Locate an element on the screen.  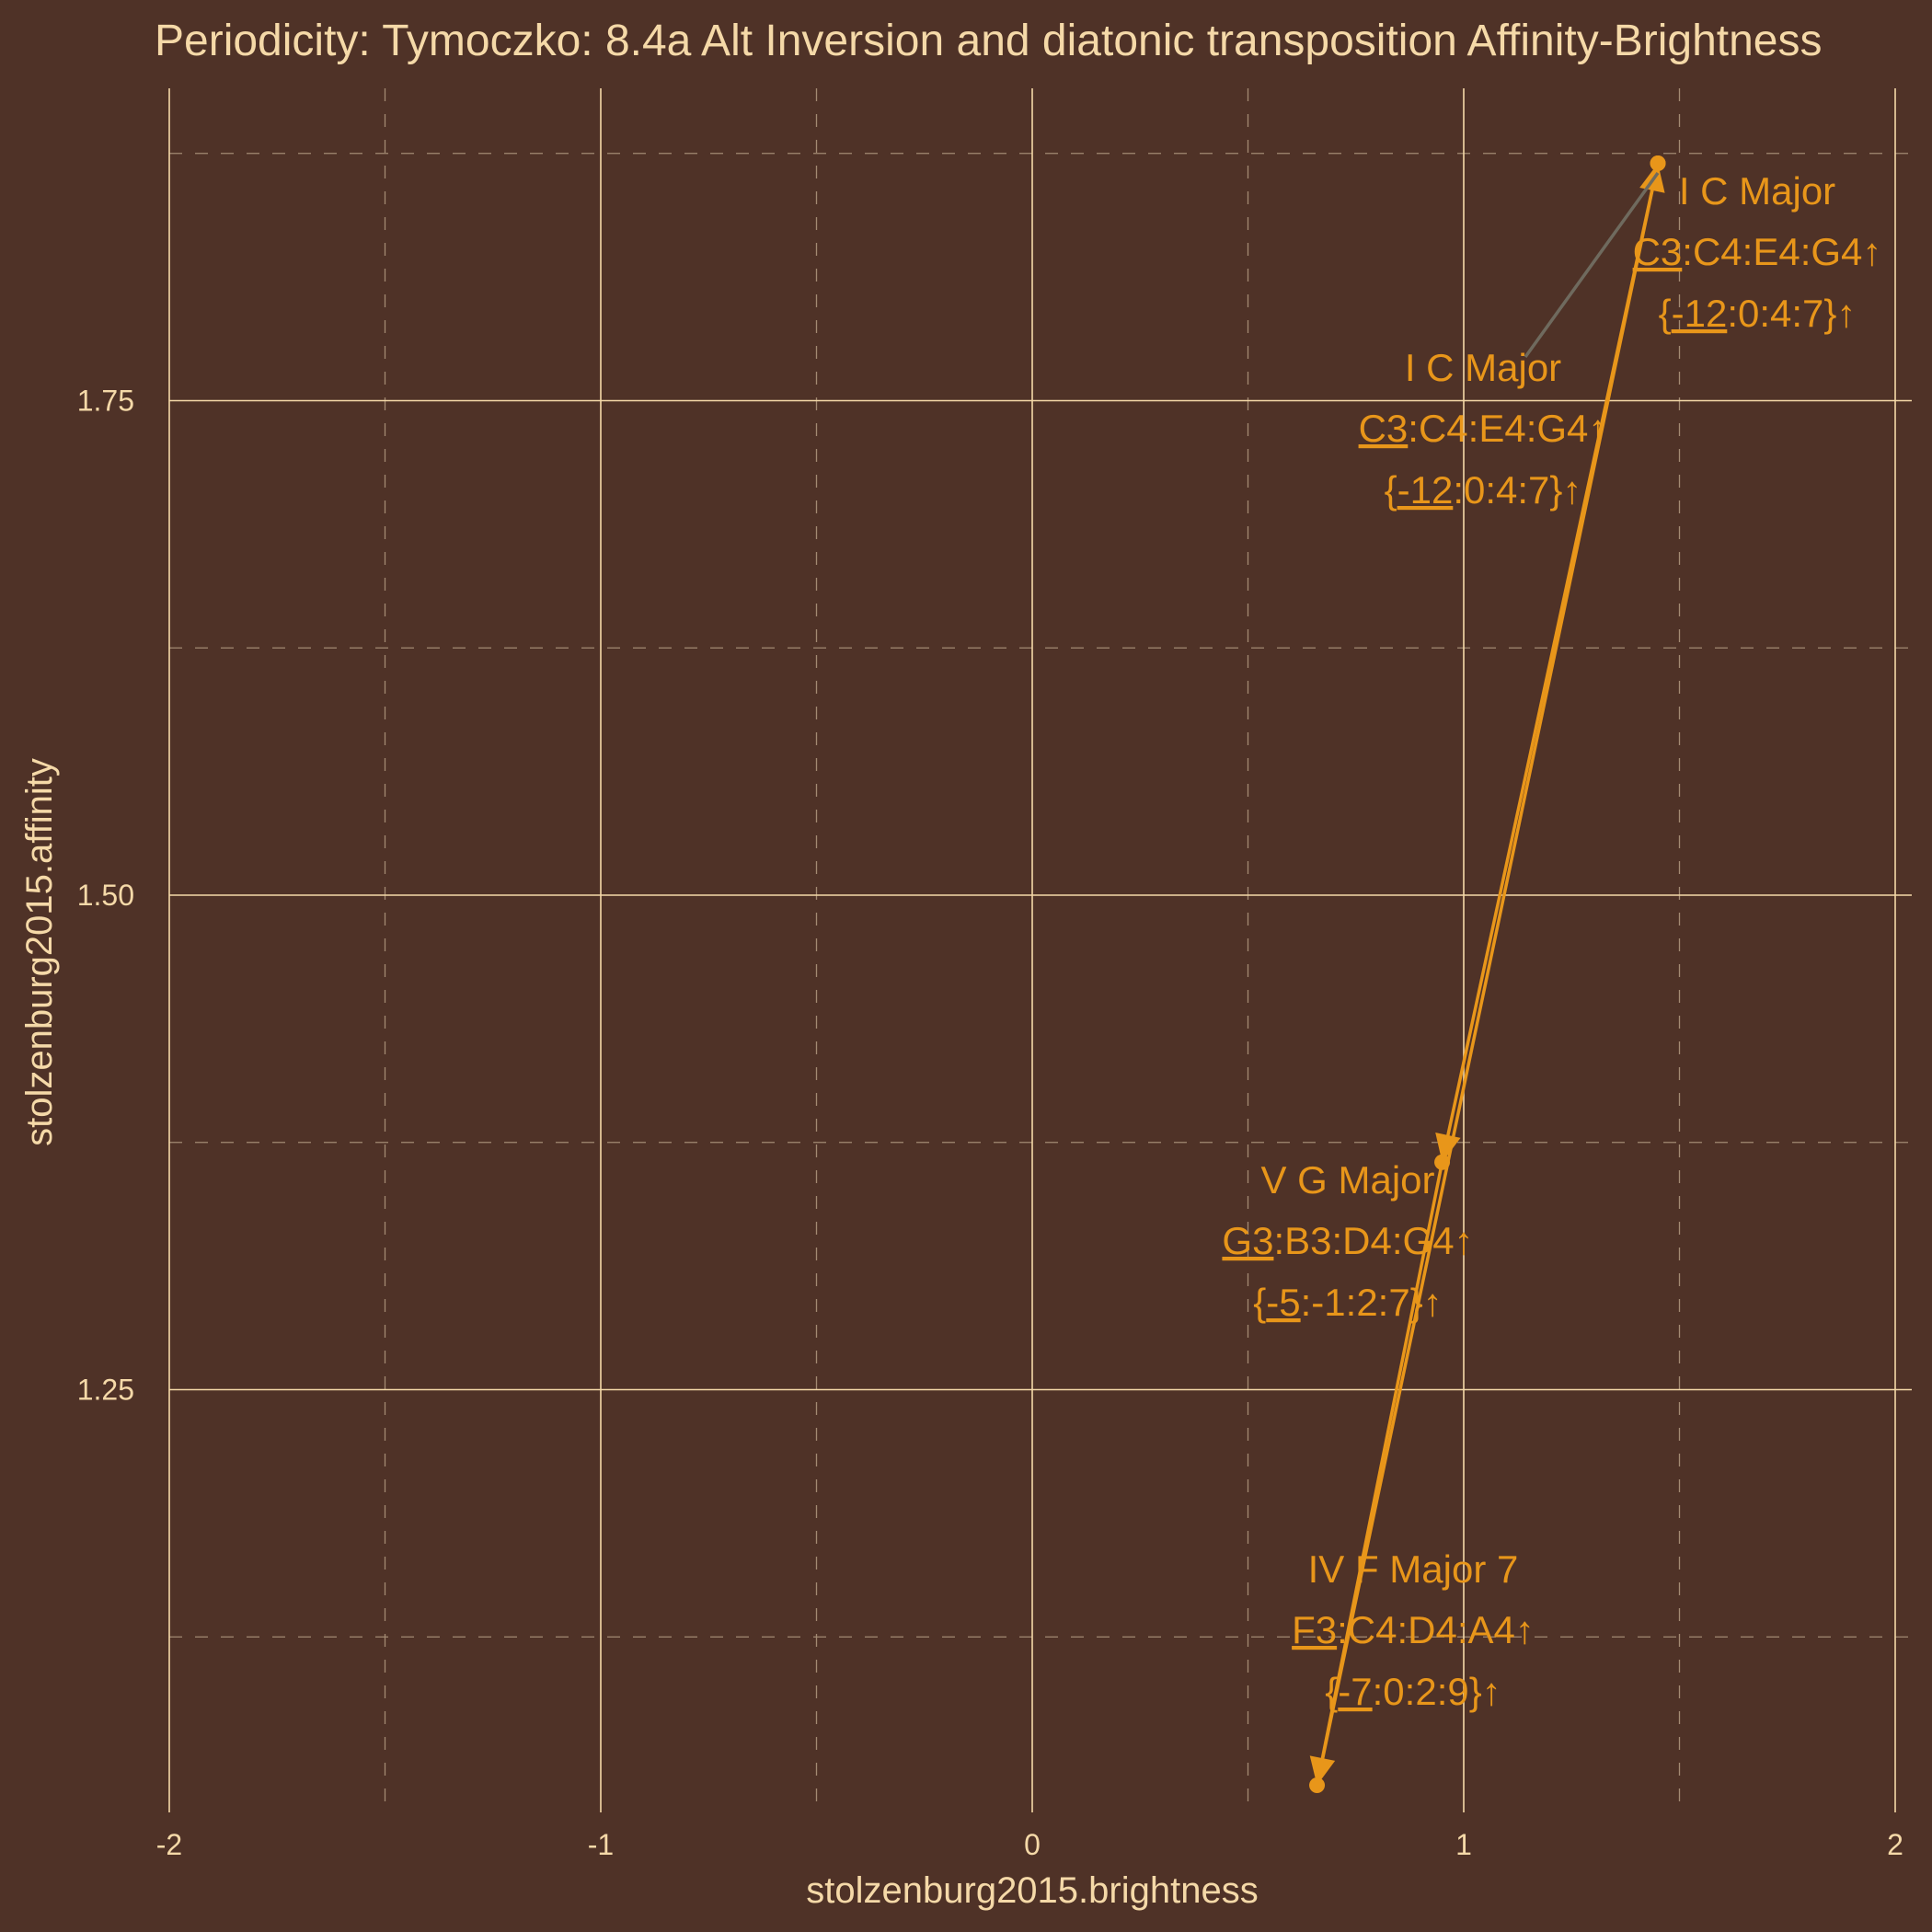
point-label-segment: -5 is located at coordinates (1283, 1302).